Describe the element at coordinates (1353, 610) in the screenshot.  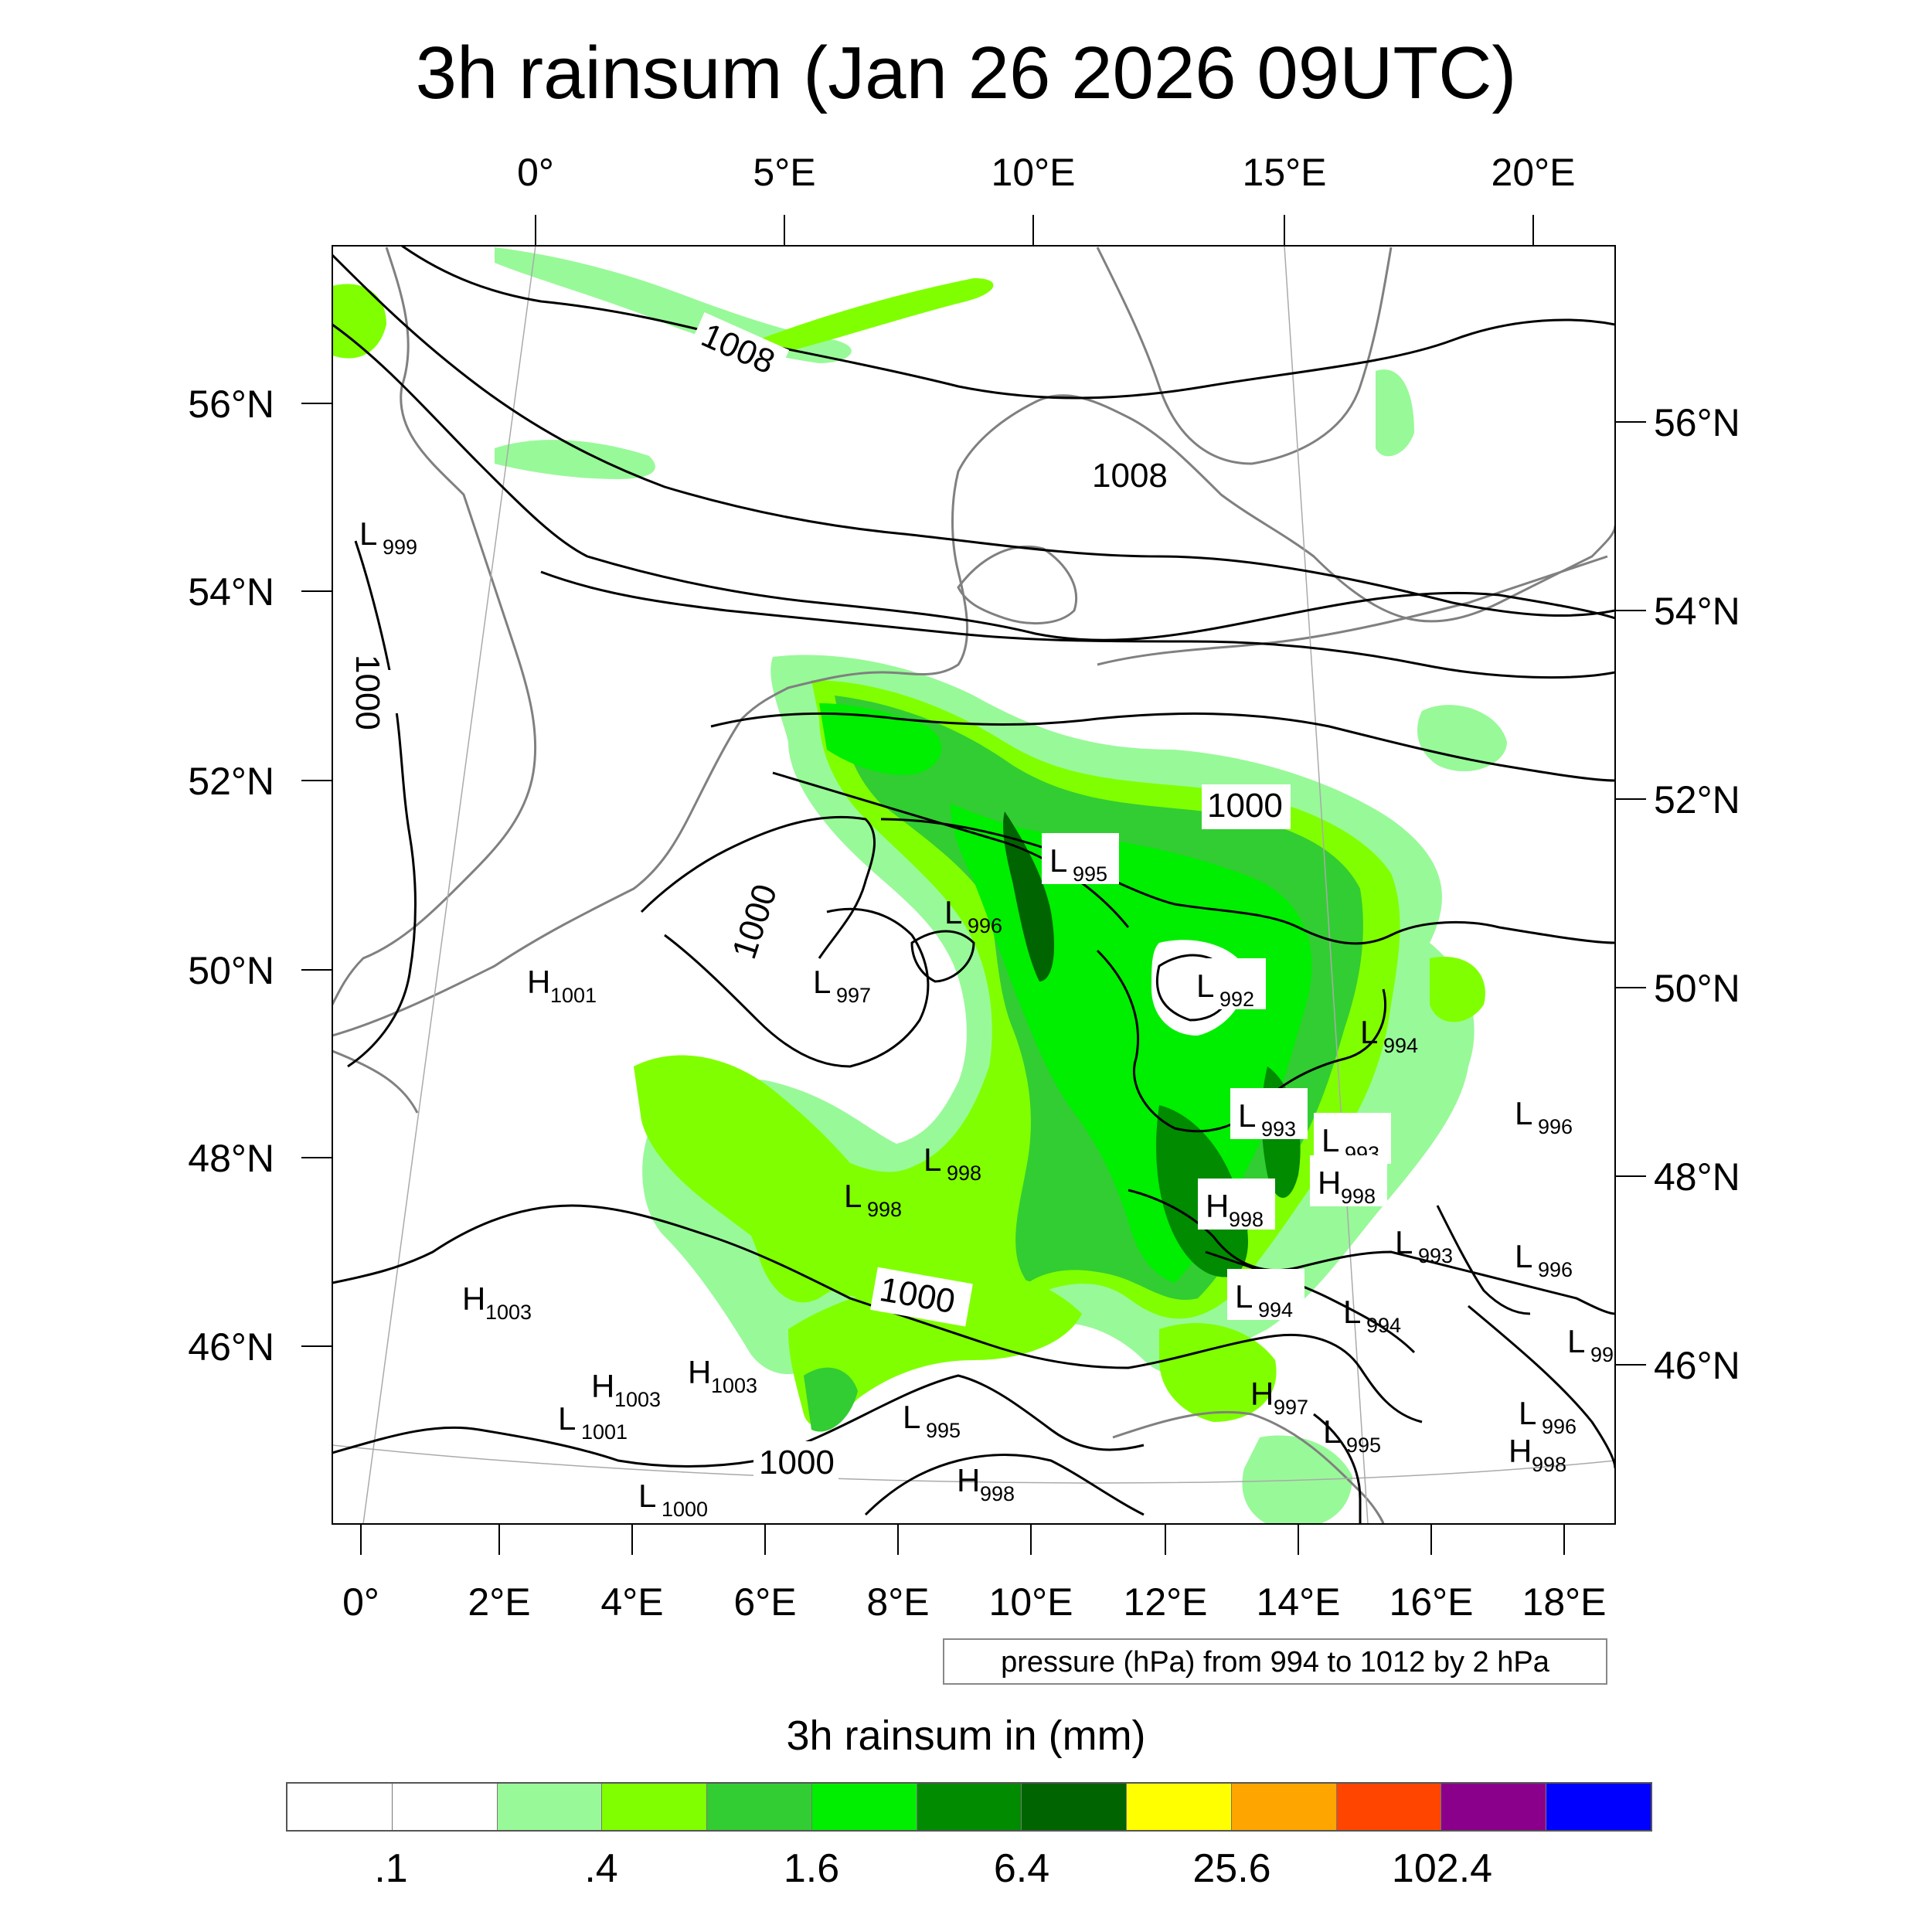
I see `coastline-baltic` at that location.